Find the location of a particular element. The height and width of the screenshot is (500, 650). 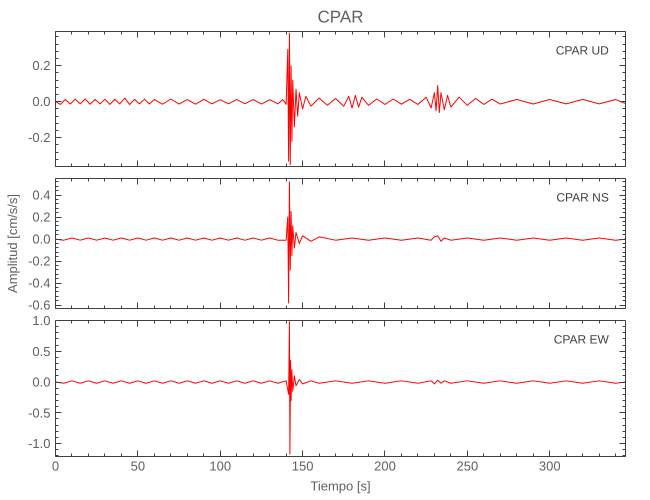

y-tick-label: -0.6 is located at coordinates (39, 305).